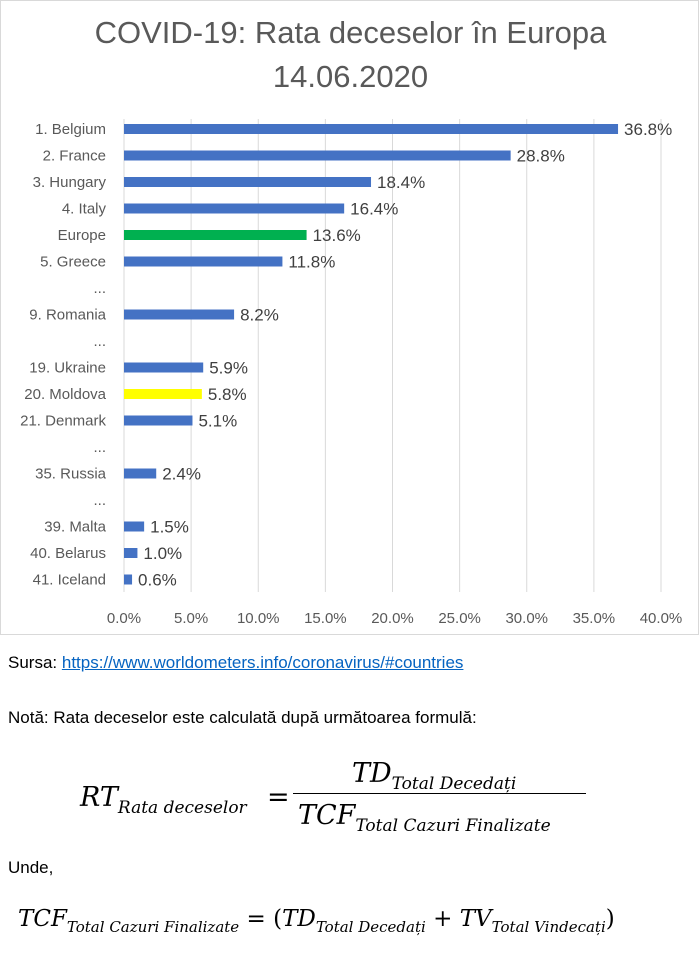  What do you see at coordinates (661, 618) in the screenshot?
I see `x-tick-label: 40.0%` at bounding box center [661, 618].